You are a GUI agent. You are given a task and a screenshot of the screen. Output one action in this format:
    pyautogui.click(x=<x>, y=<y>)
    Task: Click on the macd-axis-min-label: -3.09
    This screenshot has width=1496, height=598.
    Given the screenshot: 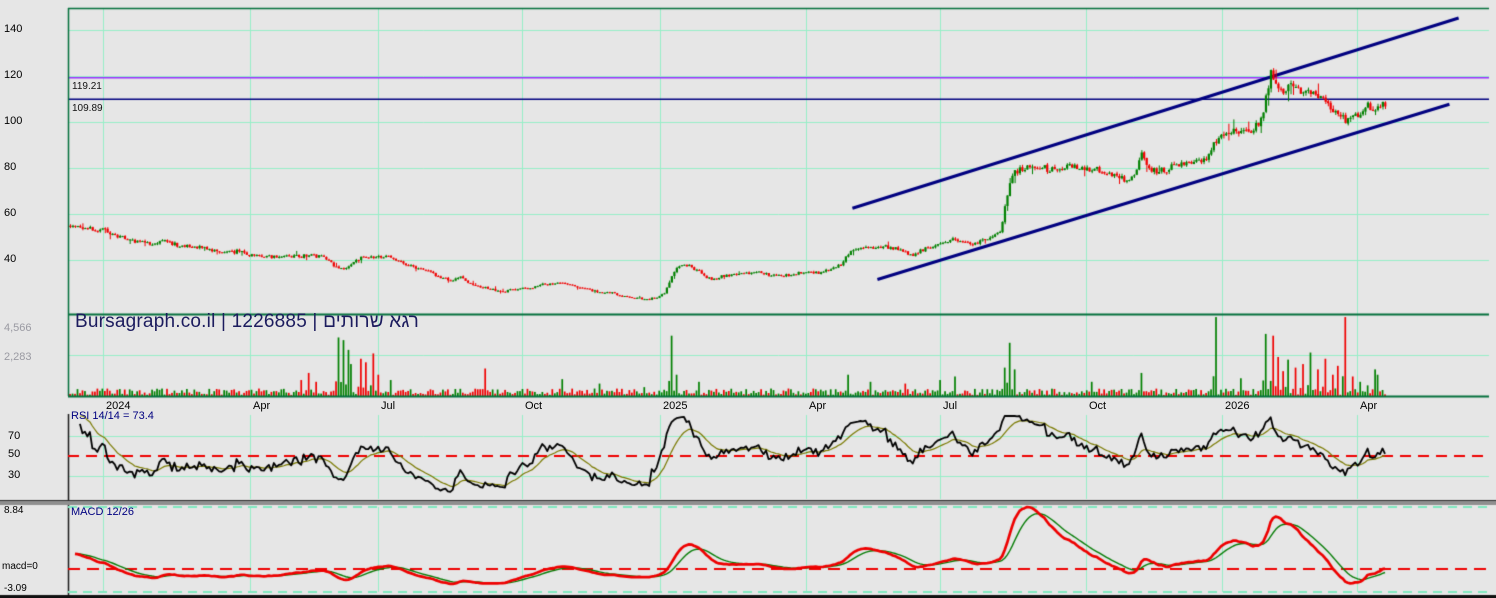 What is the action you would take?
    pyautogui.click(x=15, y=588)
    